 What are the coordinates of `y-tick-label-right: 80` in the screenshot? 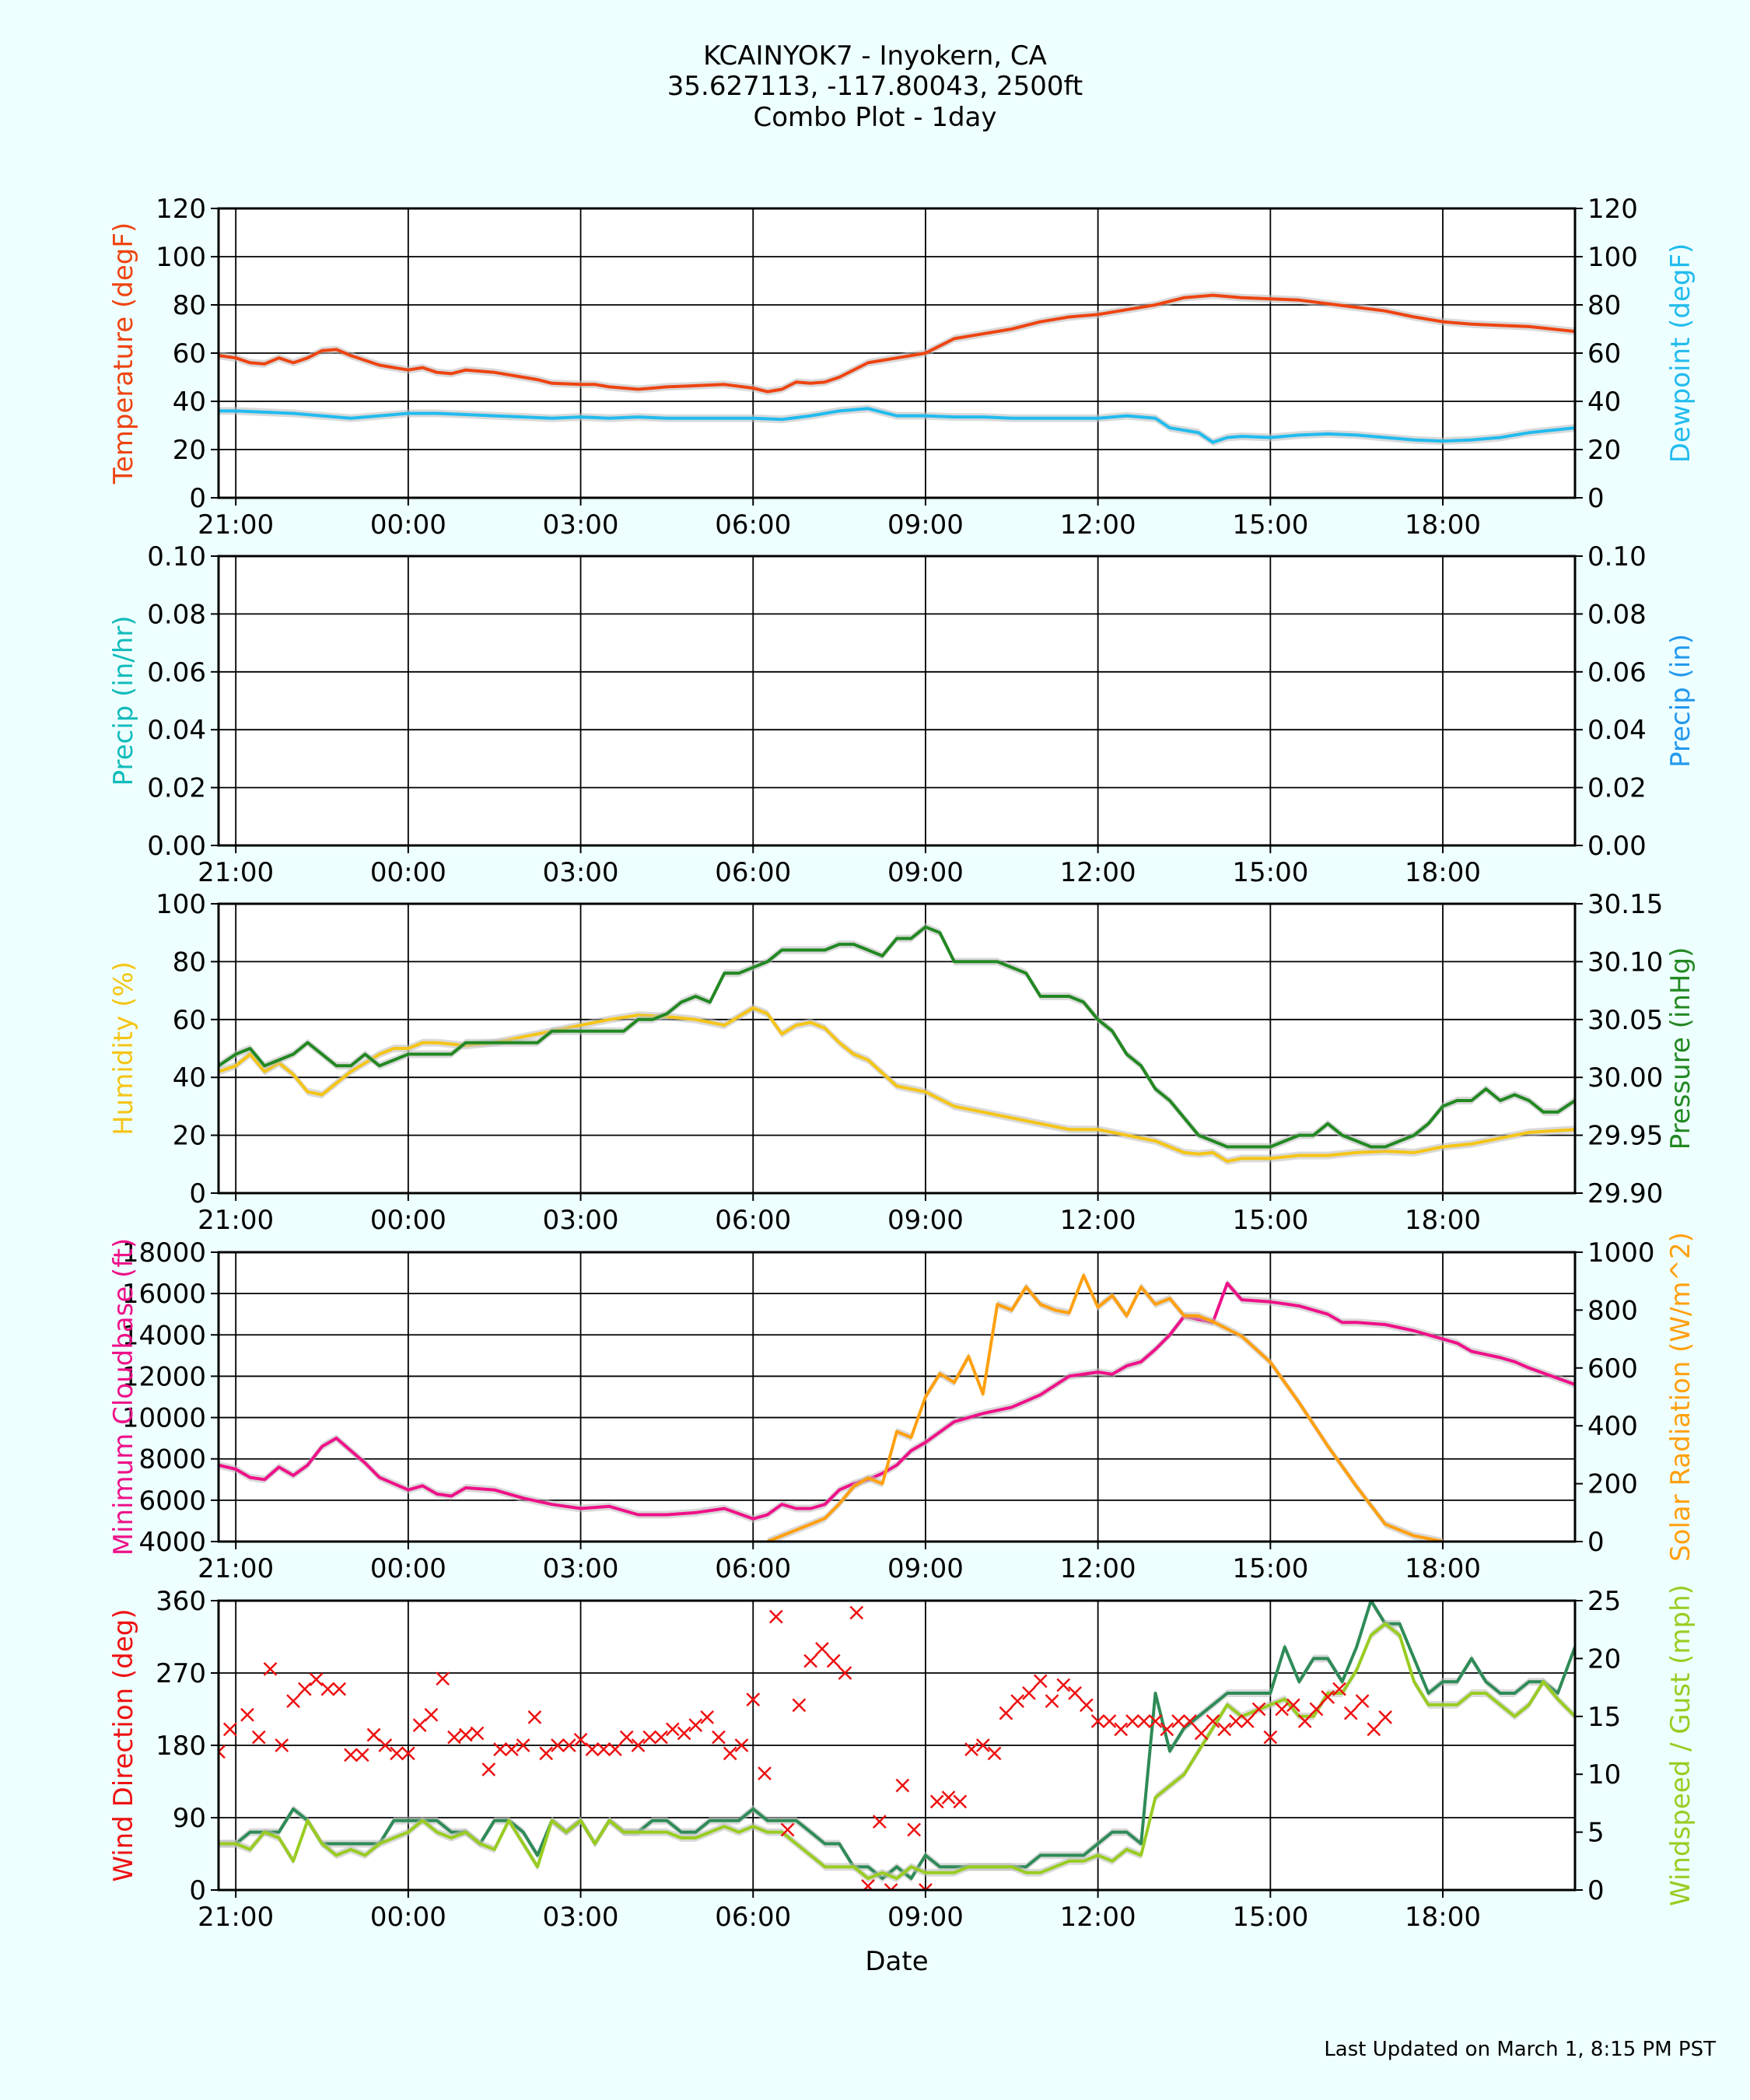 It's located at (1604, 306).